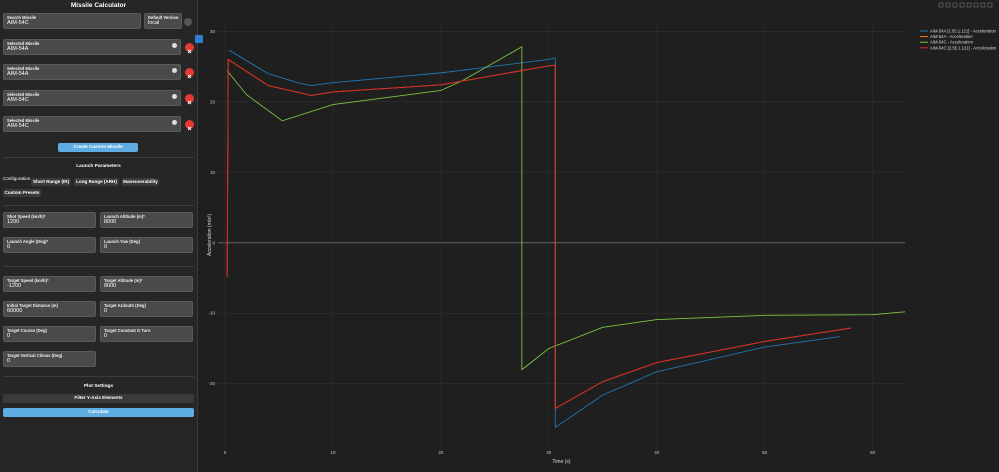 The height and width of the screenshot is (472, 999). I want to click on x-tick-label: 60, so click(873, 452).